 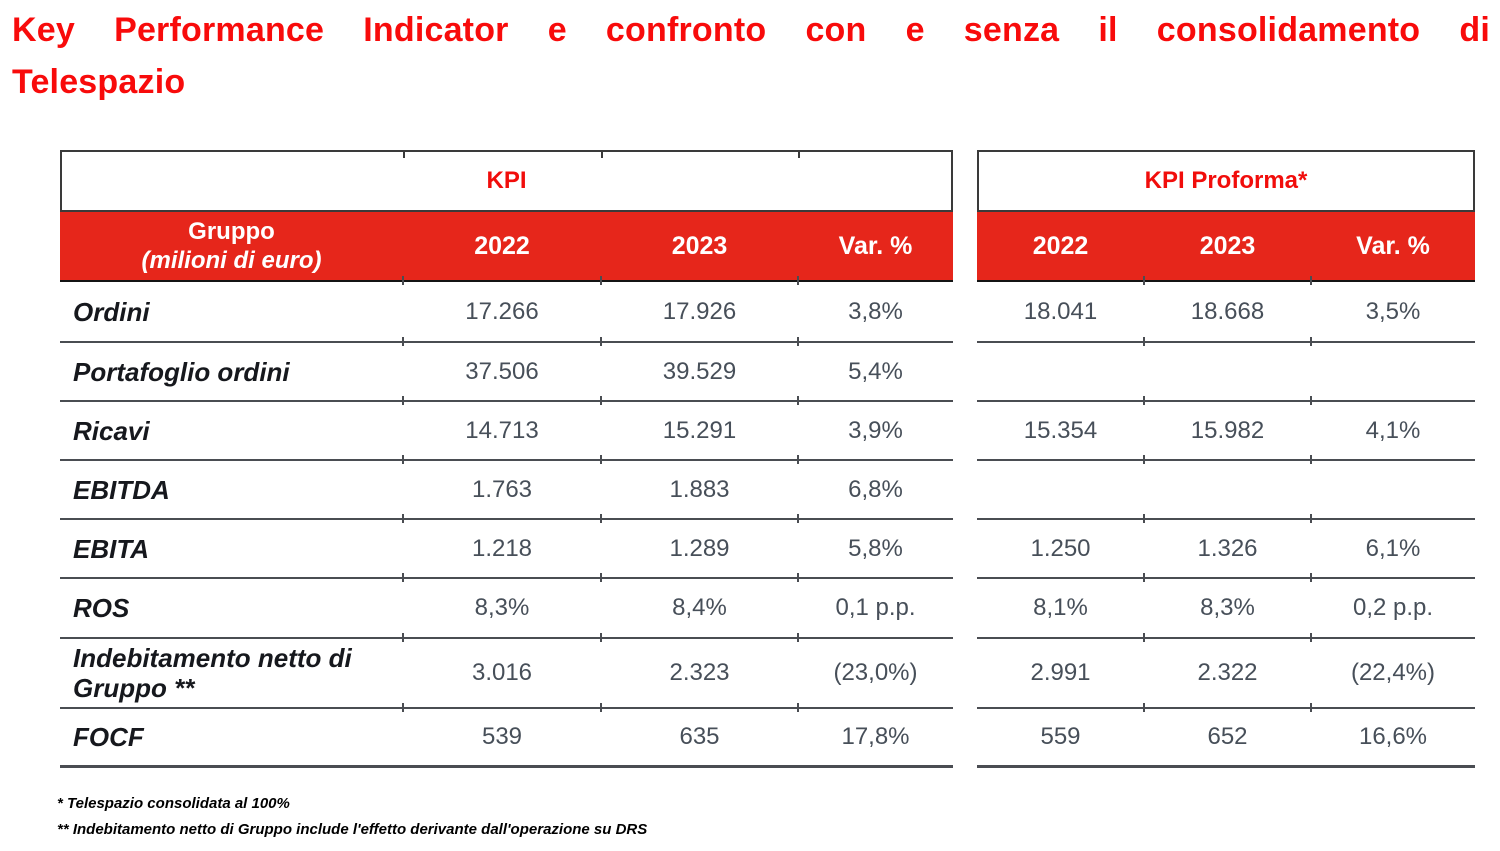 I want to click on value-var: 6,1%, so click(x=1392, y=545).